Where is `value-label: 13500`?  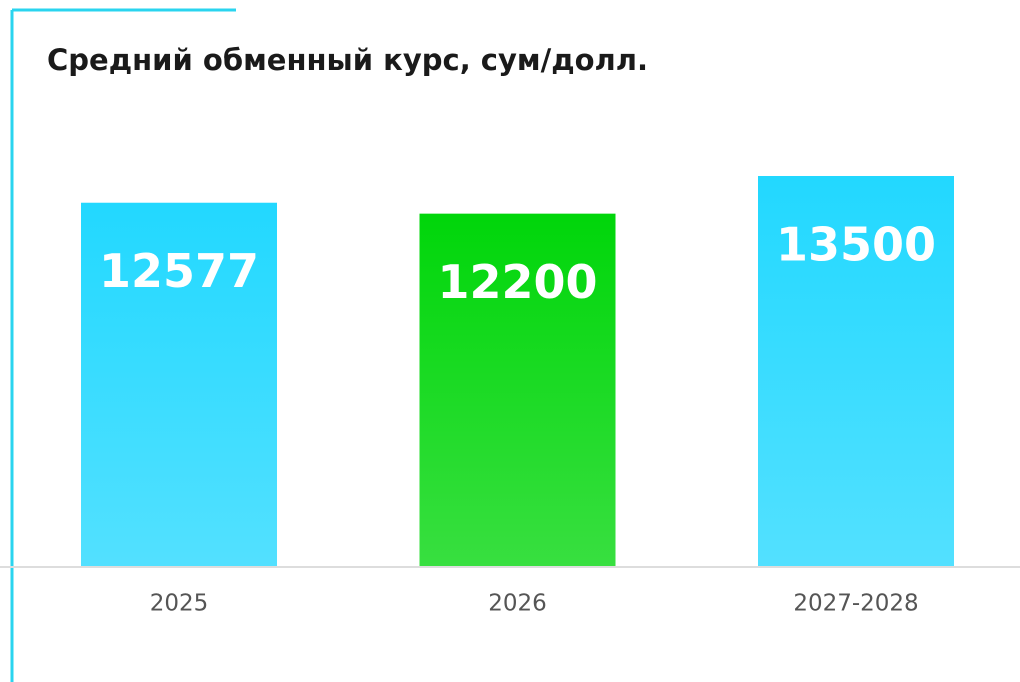 value-label: 13500 is located at coordinates (856, 245).